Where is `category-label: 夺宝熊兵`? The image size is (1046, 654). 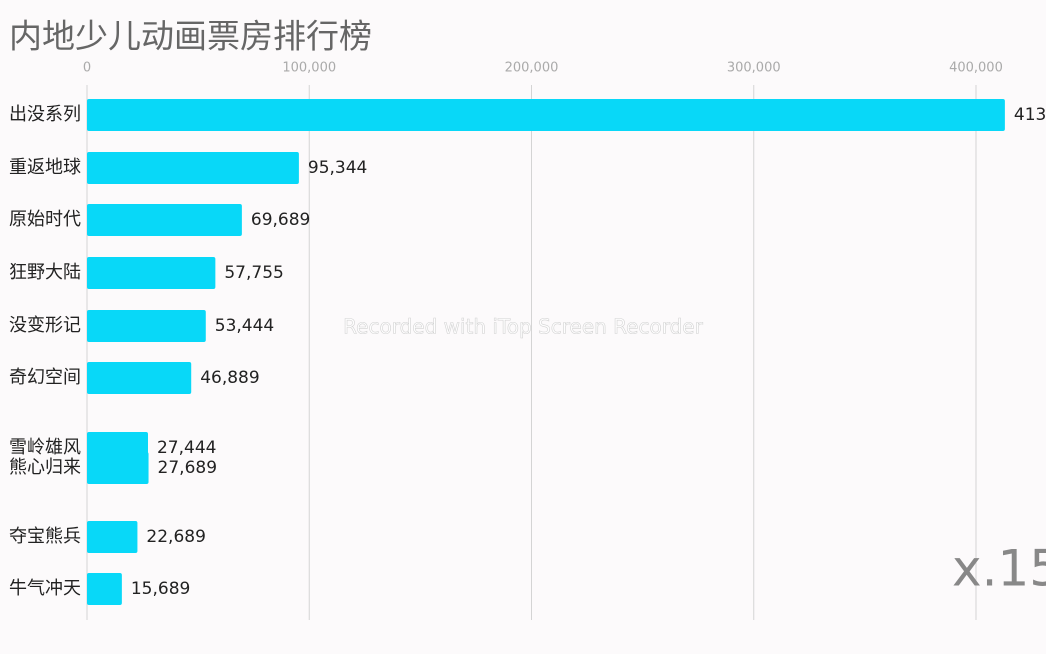
category-label: 夺宝熊兵 is located at coordinates (45, 536).